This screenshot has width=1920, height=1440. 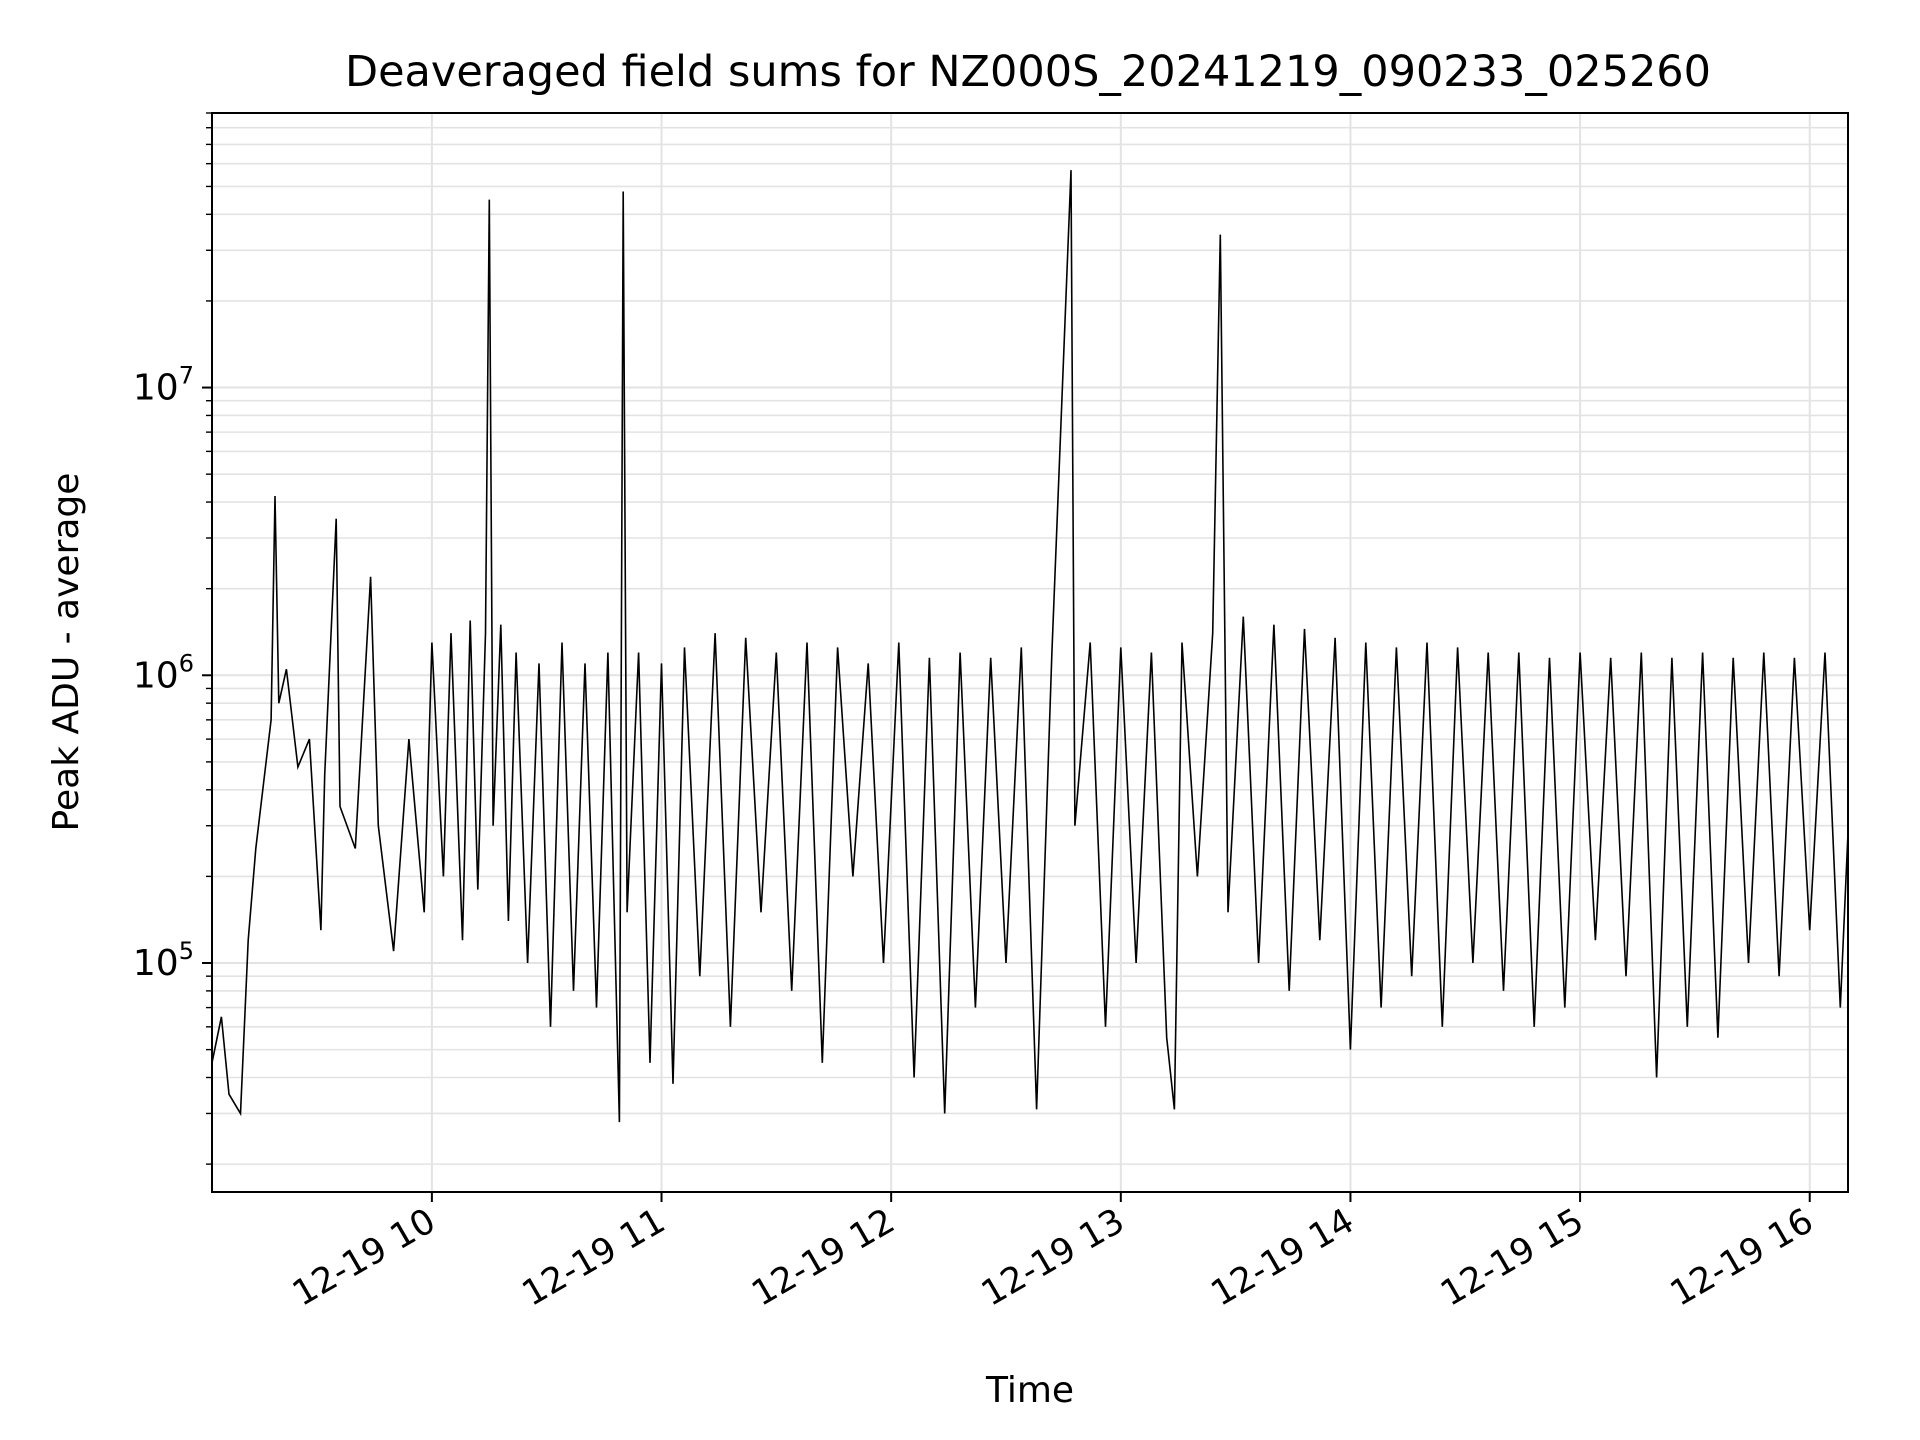 What do you see at coordinates (1029, 1390) in the screenshot?
I see `x-axis-label: Time` at bounding box center [1029, 1390].